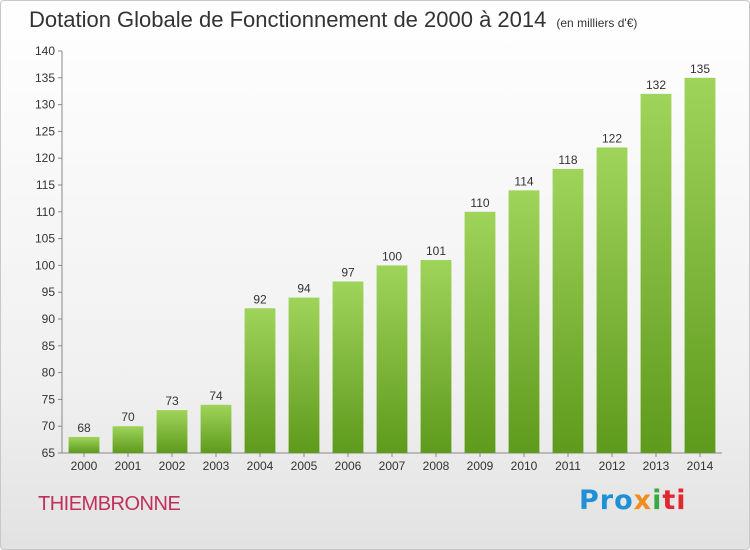  What do you see at coordinates (172, 466) in the screenshot?
I see `x-tick-label: 2002` at bounding box center [172, 466].